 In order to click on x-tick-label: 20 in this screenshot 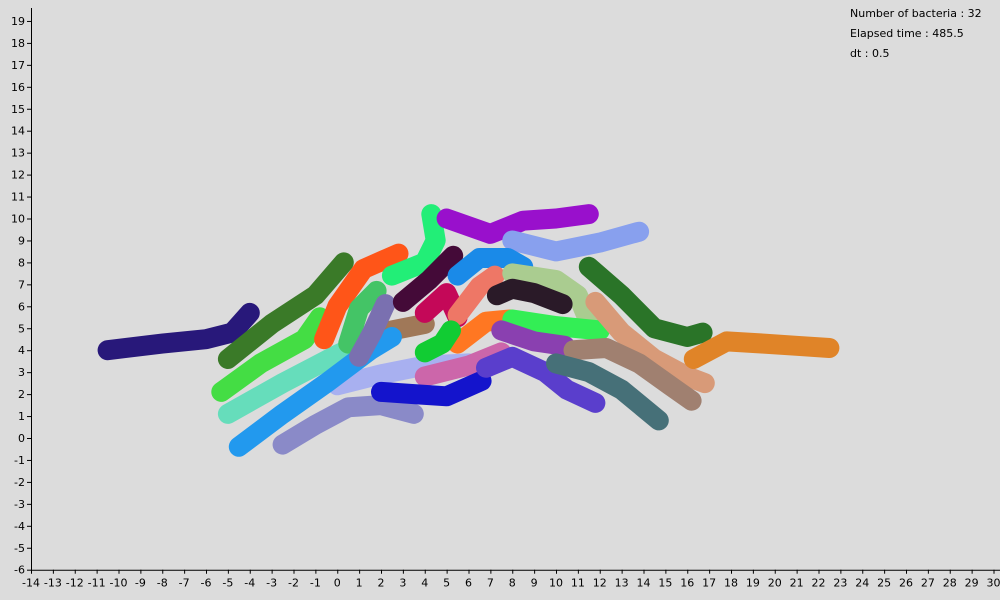, I will do `click(775, 583)`.